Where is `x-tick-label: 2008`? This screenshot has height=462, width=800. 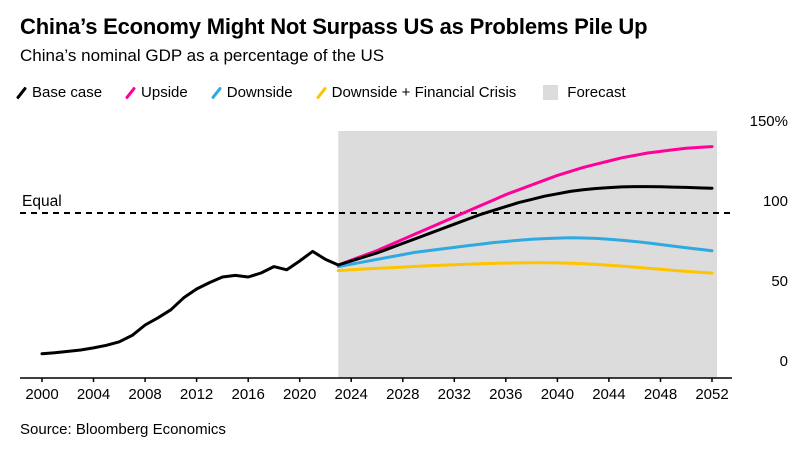 x-tick-label: 2008 is located at coordinates (144, 394).